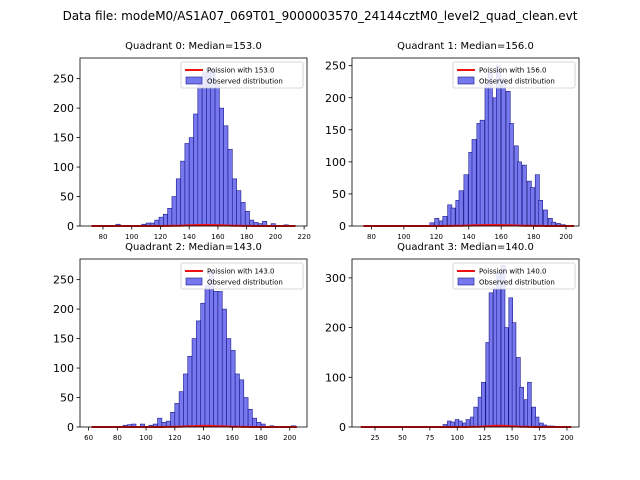 This screenshot has width=640, height=480. Describe the element at coordinates (303, 237) in the screenshot. I see `x-tick-label: 220` at that location.